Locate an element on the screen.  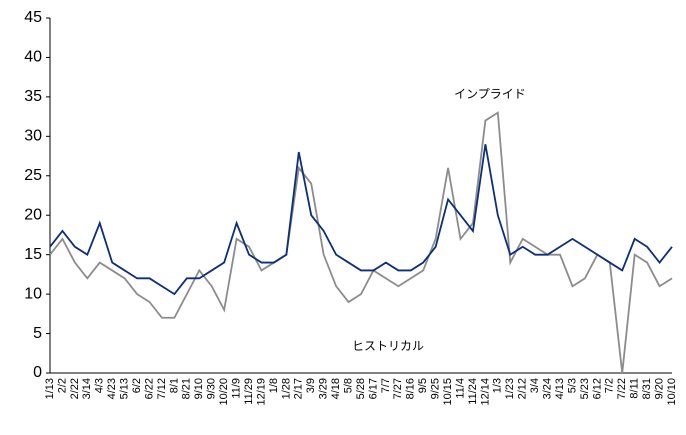
x-tick-label: 12/14 is located at coordinates (485, 392).